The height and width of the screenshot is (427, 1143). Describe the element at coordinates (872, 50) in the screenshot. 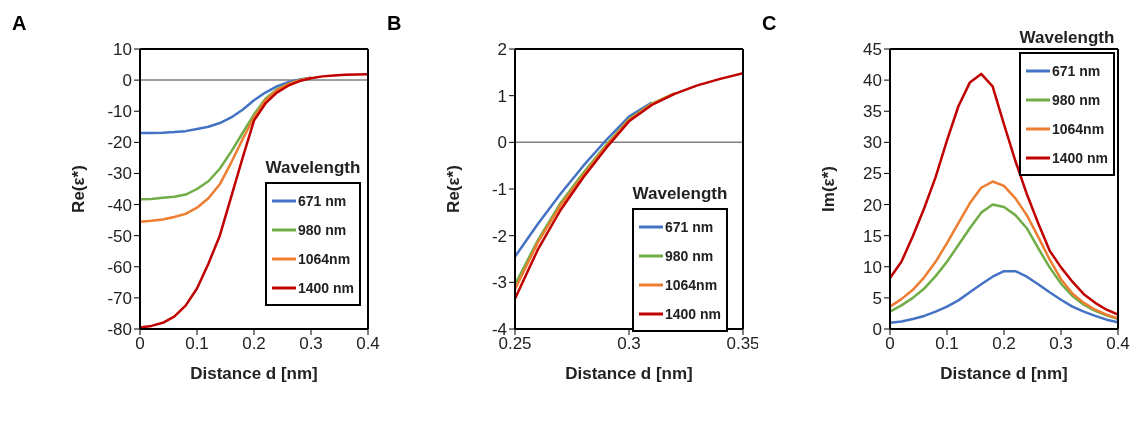

I see `y-tick-label: 45` at that location.